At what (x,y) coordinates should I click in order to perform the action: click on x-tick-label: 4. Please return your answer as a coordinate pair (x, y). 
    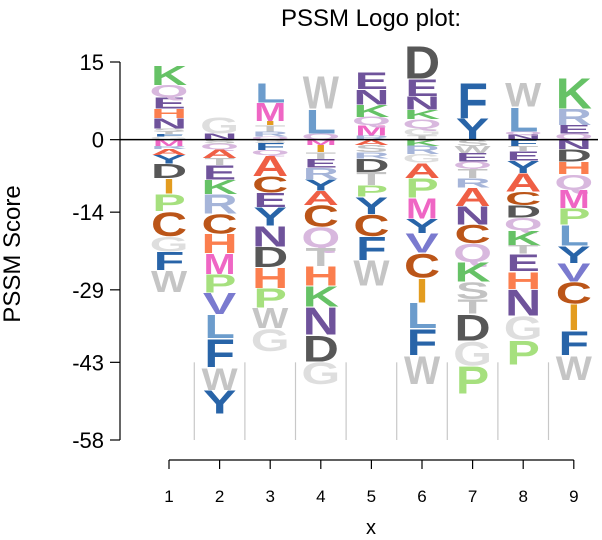
    Looking at the image, I should click on (320, 496).